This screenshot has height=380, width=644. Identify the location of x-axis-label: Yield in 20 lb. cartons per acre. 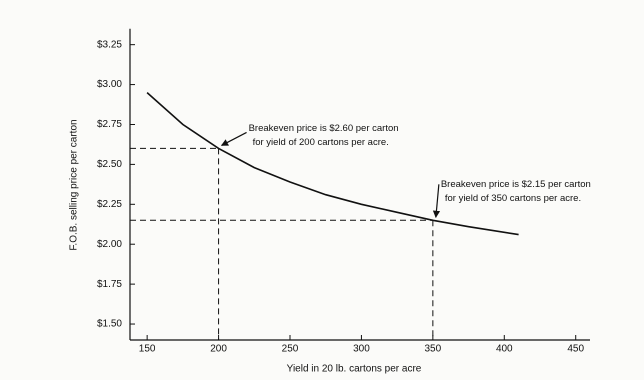
(354, 369).